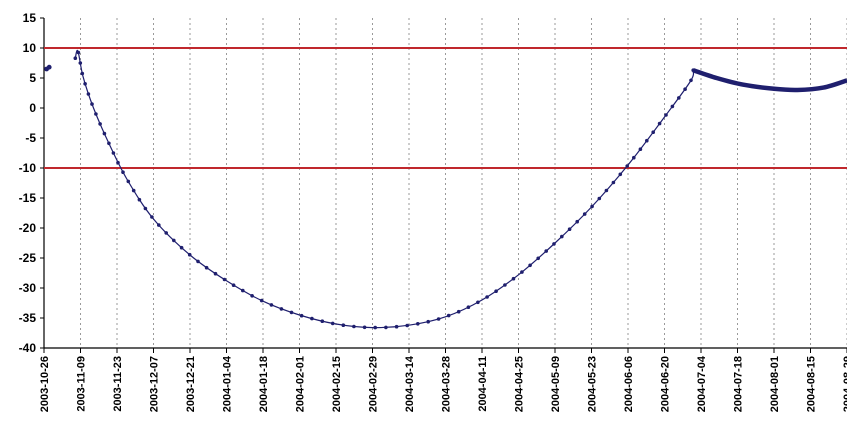  What do you see at coordinates (410, 383) in the screenshot?
I see `x-tick-label: 2004-03-14` at bounding box center [410, 383].